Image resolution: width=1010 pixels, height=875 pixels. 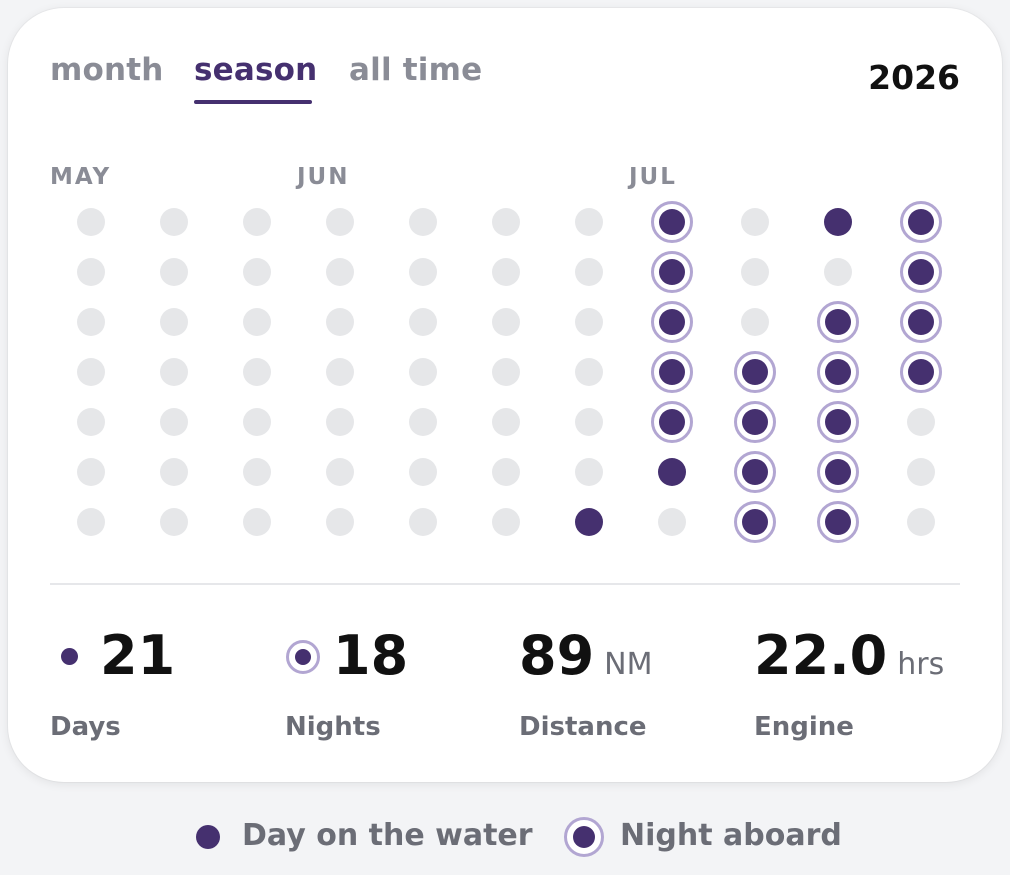 I want to click on legend-night-label: Night aboard, so click(x=731, y=835).